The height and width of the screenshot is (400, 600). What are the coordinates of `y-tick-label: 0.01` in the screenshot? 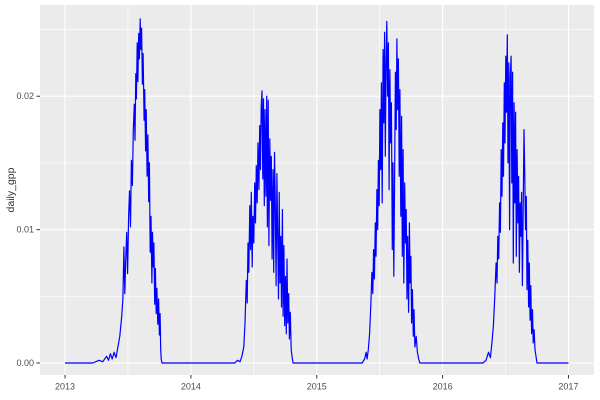 It's located at (25, 230).